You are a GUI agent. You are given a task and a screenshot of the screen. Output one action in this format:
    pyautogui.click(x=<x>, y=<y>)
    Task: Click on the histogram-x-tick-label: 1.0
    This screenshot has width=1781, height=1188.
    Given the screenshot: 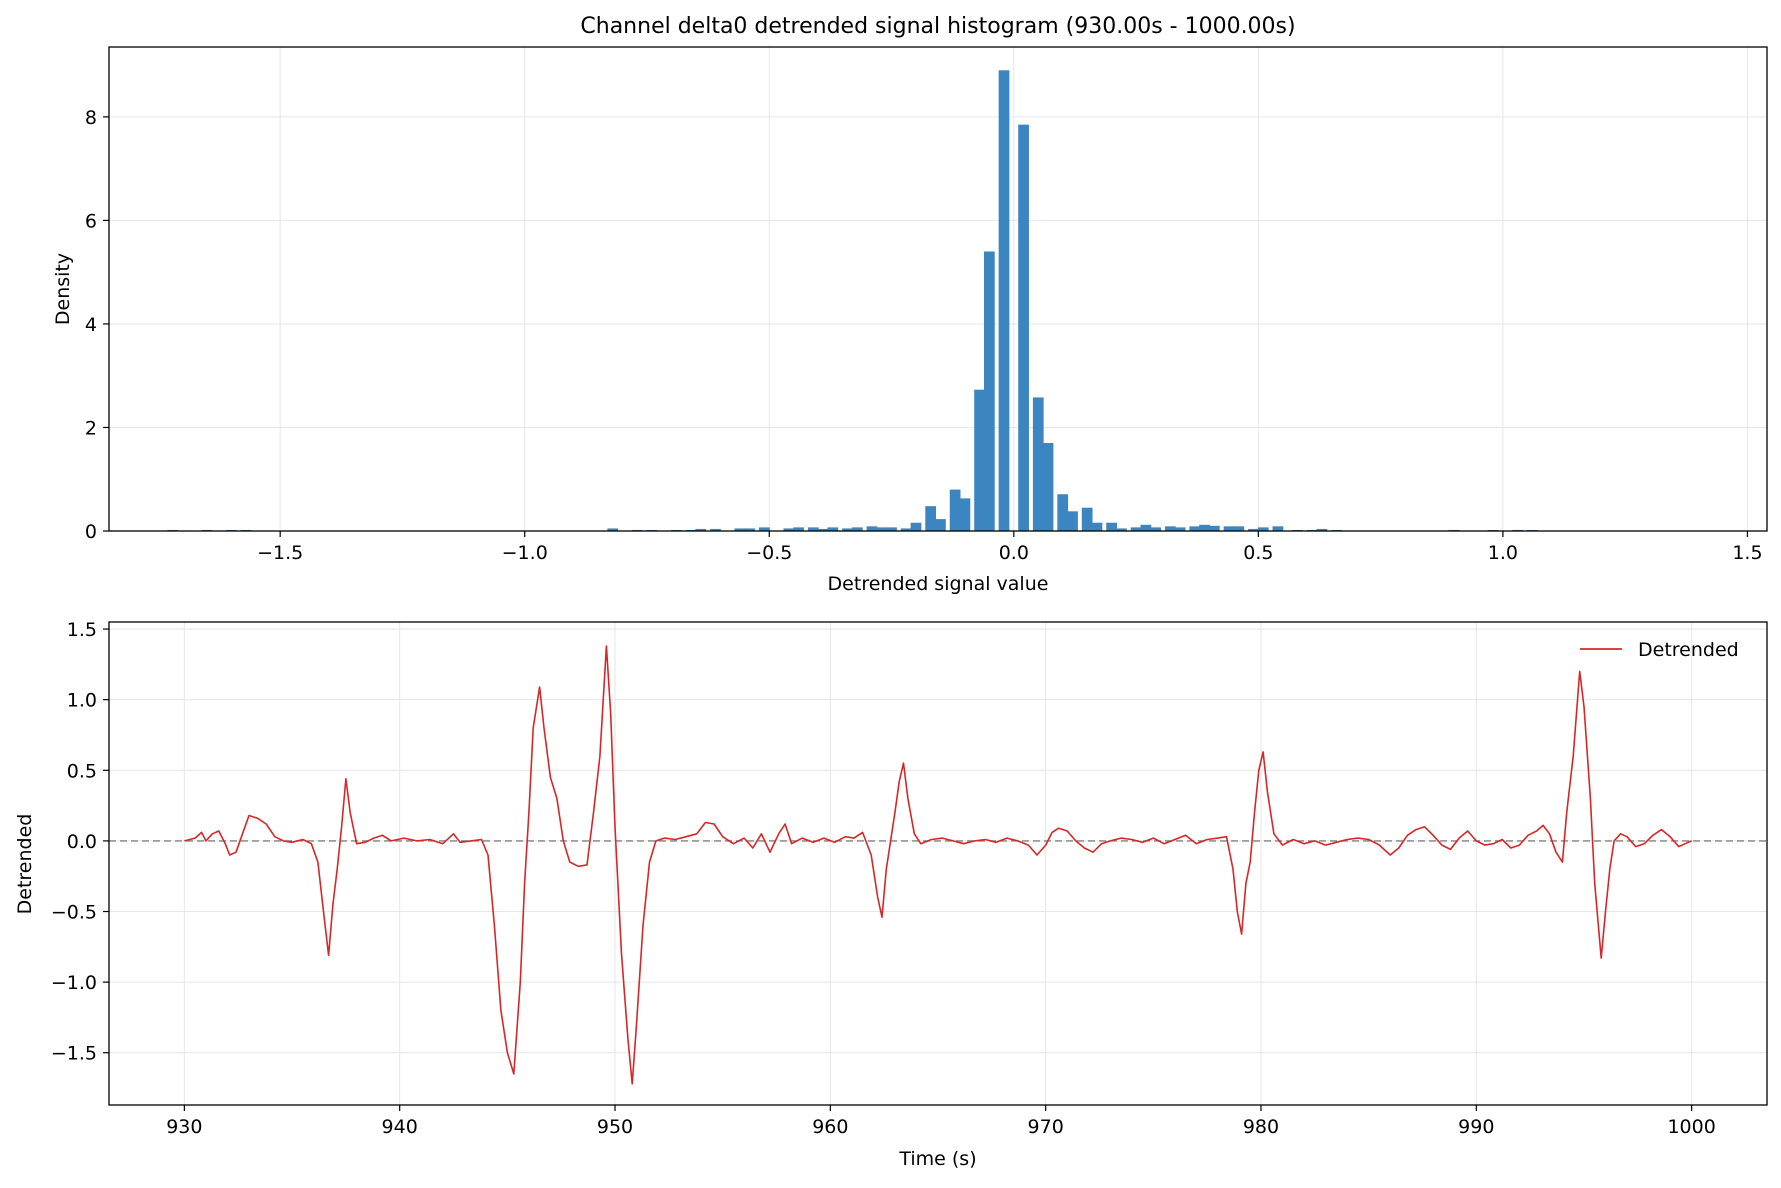 What is the action you would take?
    pyautogui.click(x=1503, y=553)
    